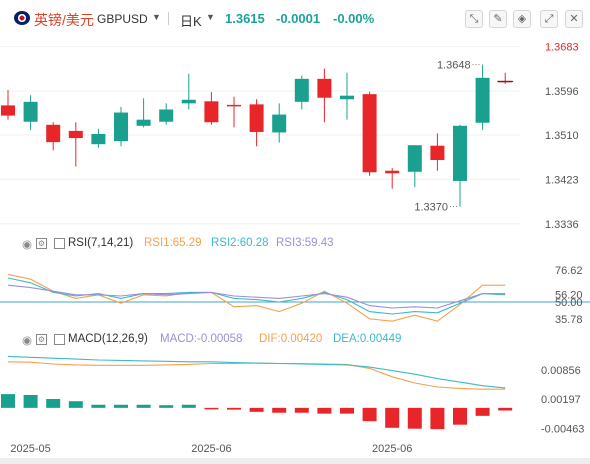 This screenshot has height=464, width=590. Describe the element at coordinates (561, 400) in the screenshot. I see `macd-tick-label: 0.00197` at that location.